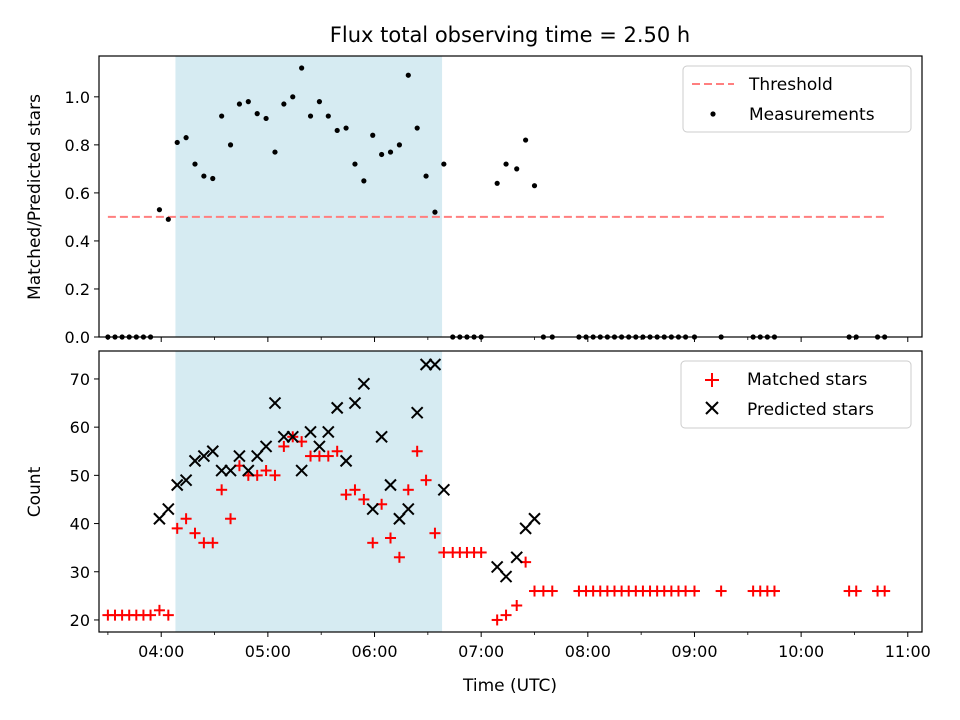 The width and height of the screenshot is (960, 720). What do you see at coordinates (519, 646) in the screenshot?
I see `counts-x-ticks: 04:00 05:00 06:00 07:00 08:00 09:00 10:00 11:00` at bounding box center [519, 646].